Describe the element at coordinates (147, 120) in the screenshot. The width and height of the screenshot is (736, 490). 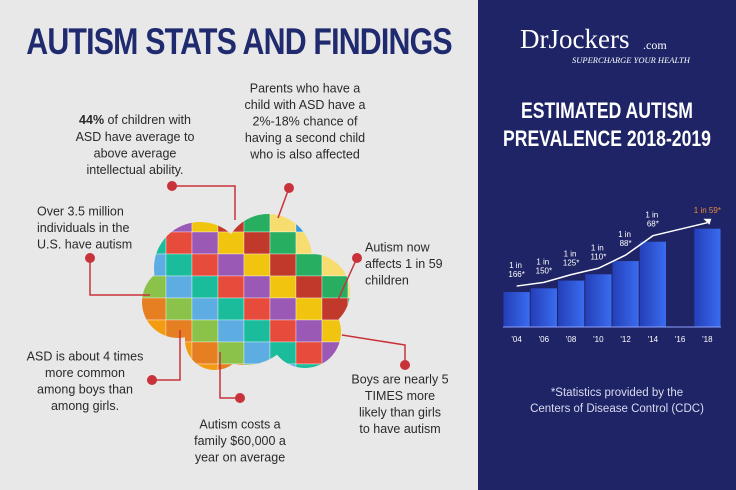
I see `callout-line: of children with` at that location.